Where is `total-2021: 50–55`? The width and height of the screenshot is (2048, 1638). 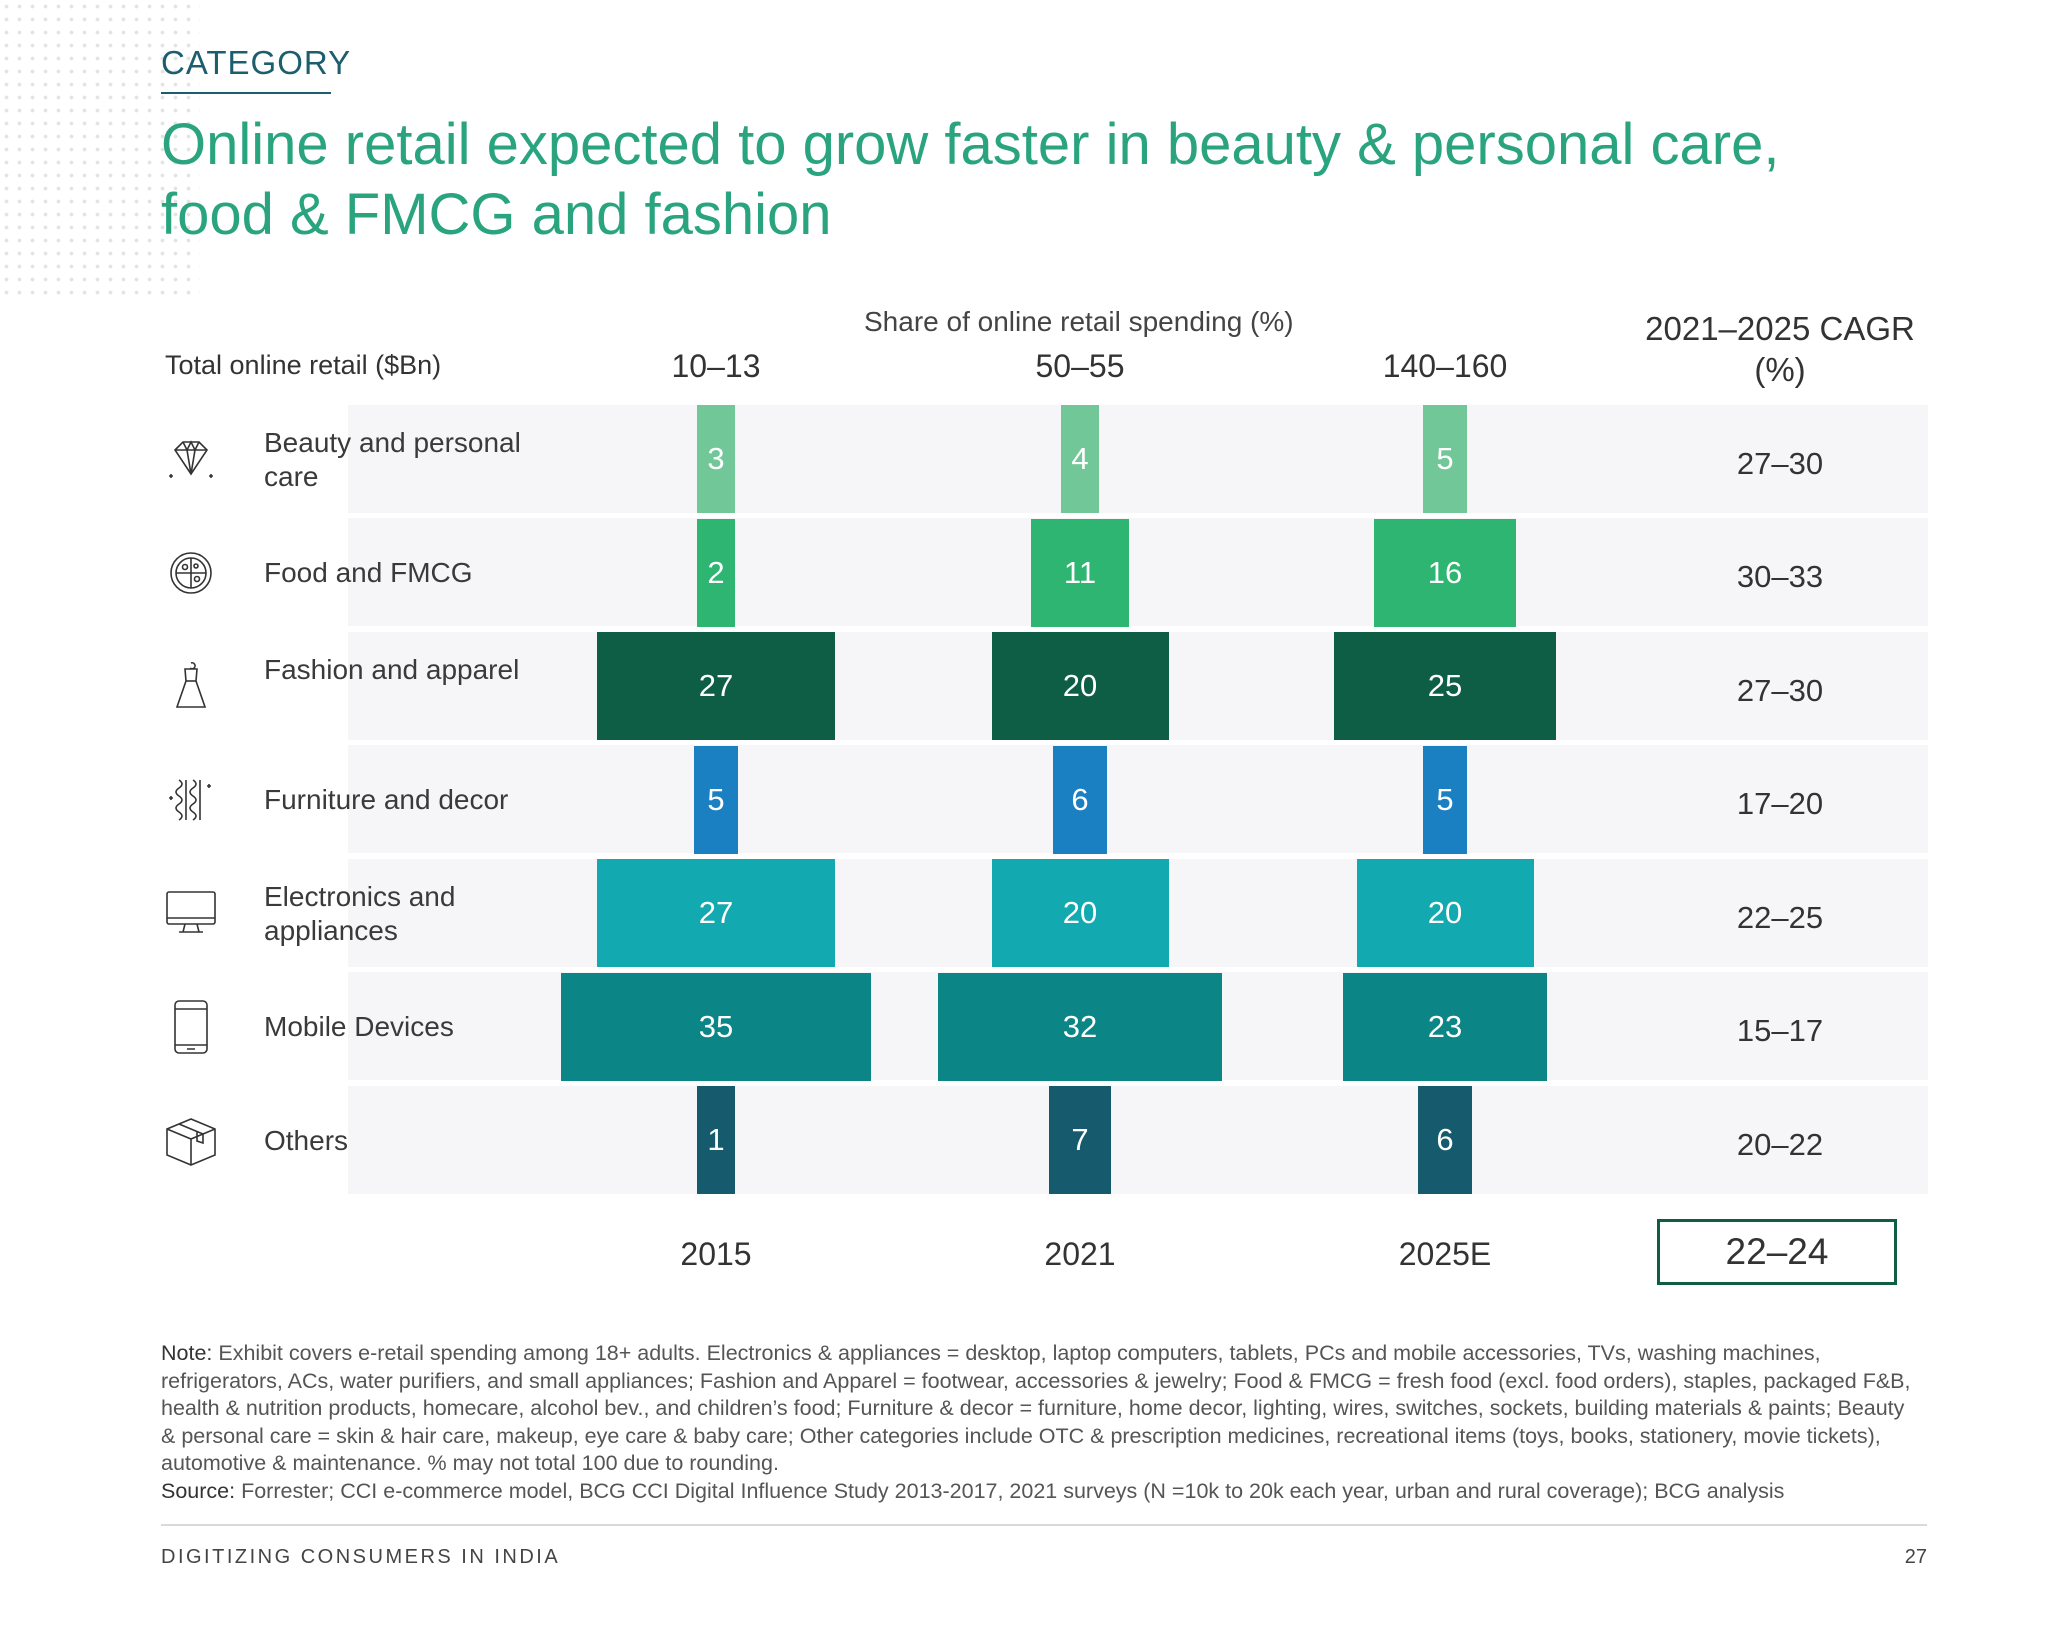
total-2021: 50–55 is located at coordinates (1080, 366).